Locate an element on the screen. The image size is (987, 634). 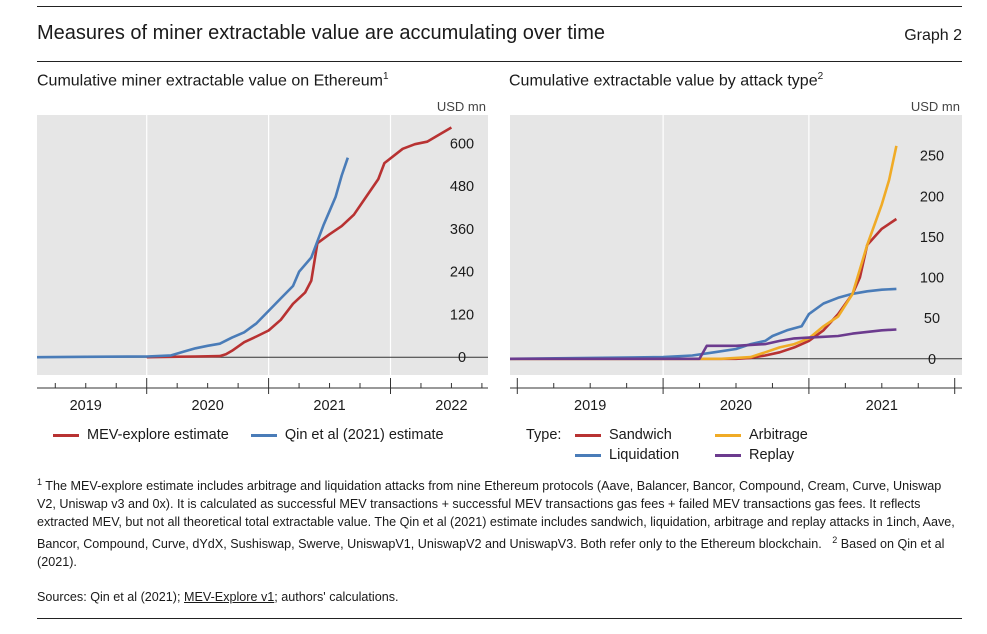
right-chart-title-sup: 2 is located at coordinates (820, 76).